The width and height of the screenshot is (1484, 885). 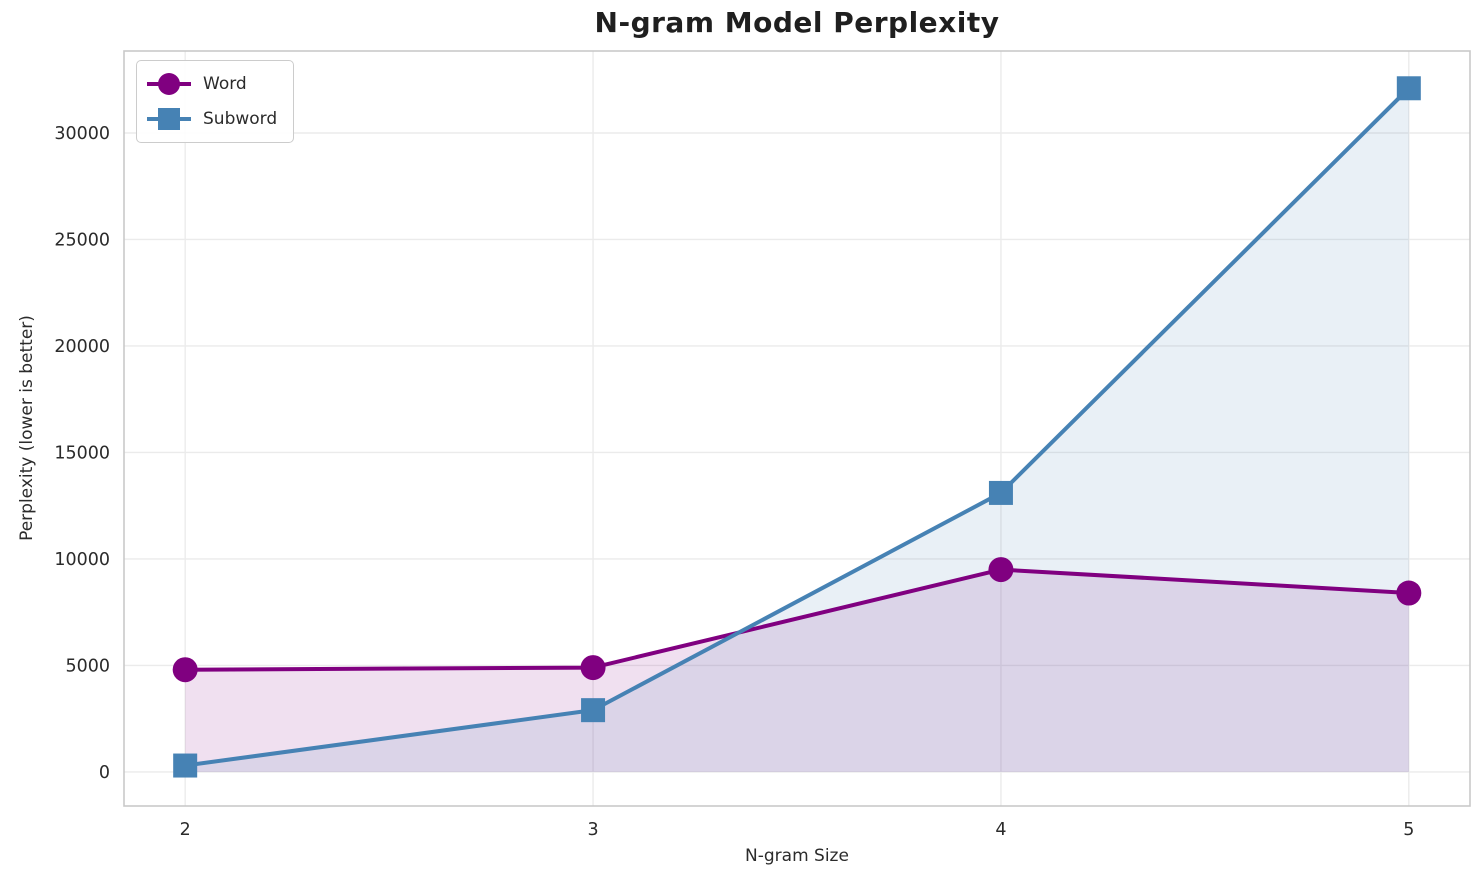 What do you see at coordinates (82, 453) in the screenshot?
I see `y-tick-label: 15000` at bounding box center [82, 453].